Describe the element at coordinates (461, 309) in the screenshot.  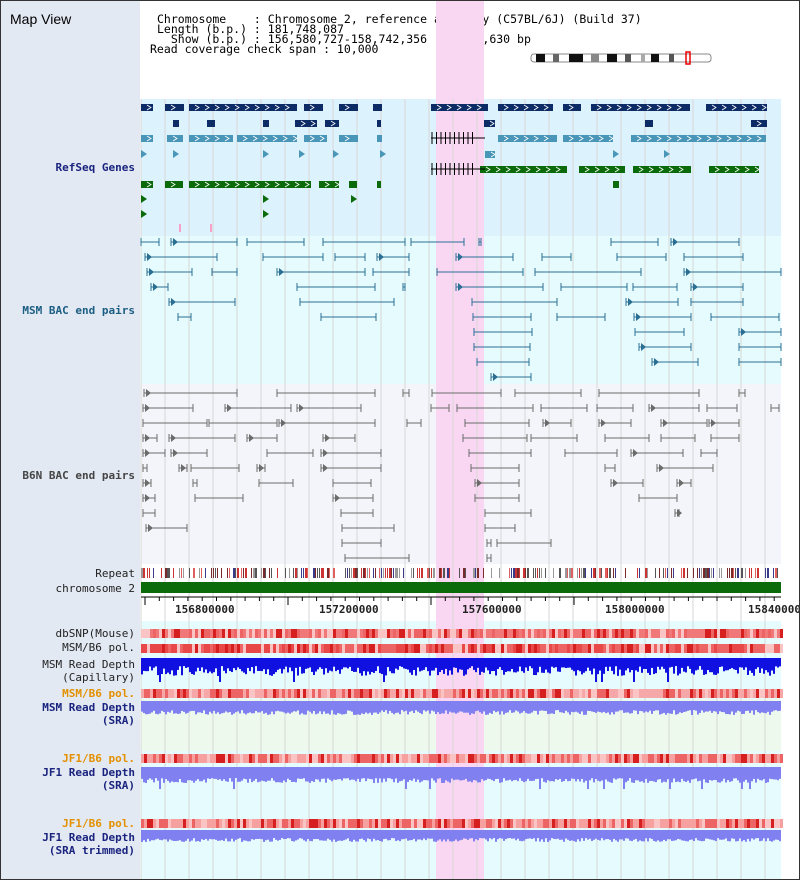
I see `msm-bac-track` at that location.